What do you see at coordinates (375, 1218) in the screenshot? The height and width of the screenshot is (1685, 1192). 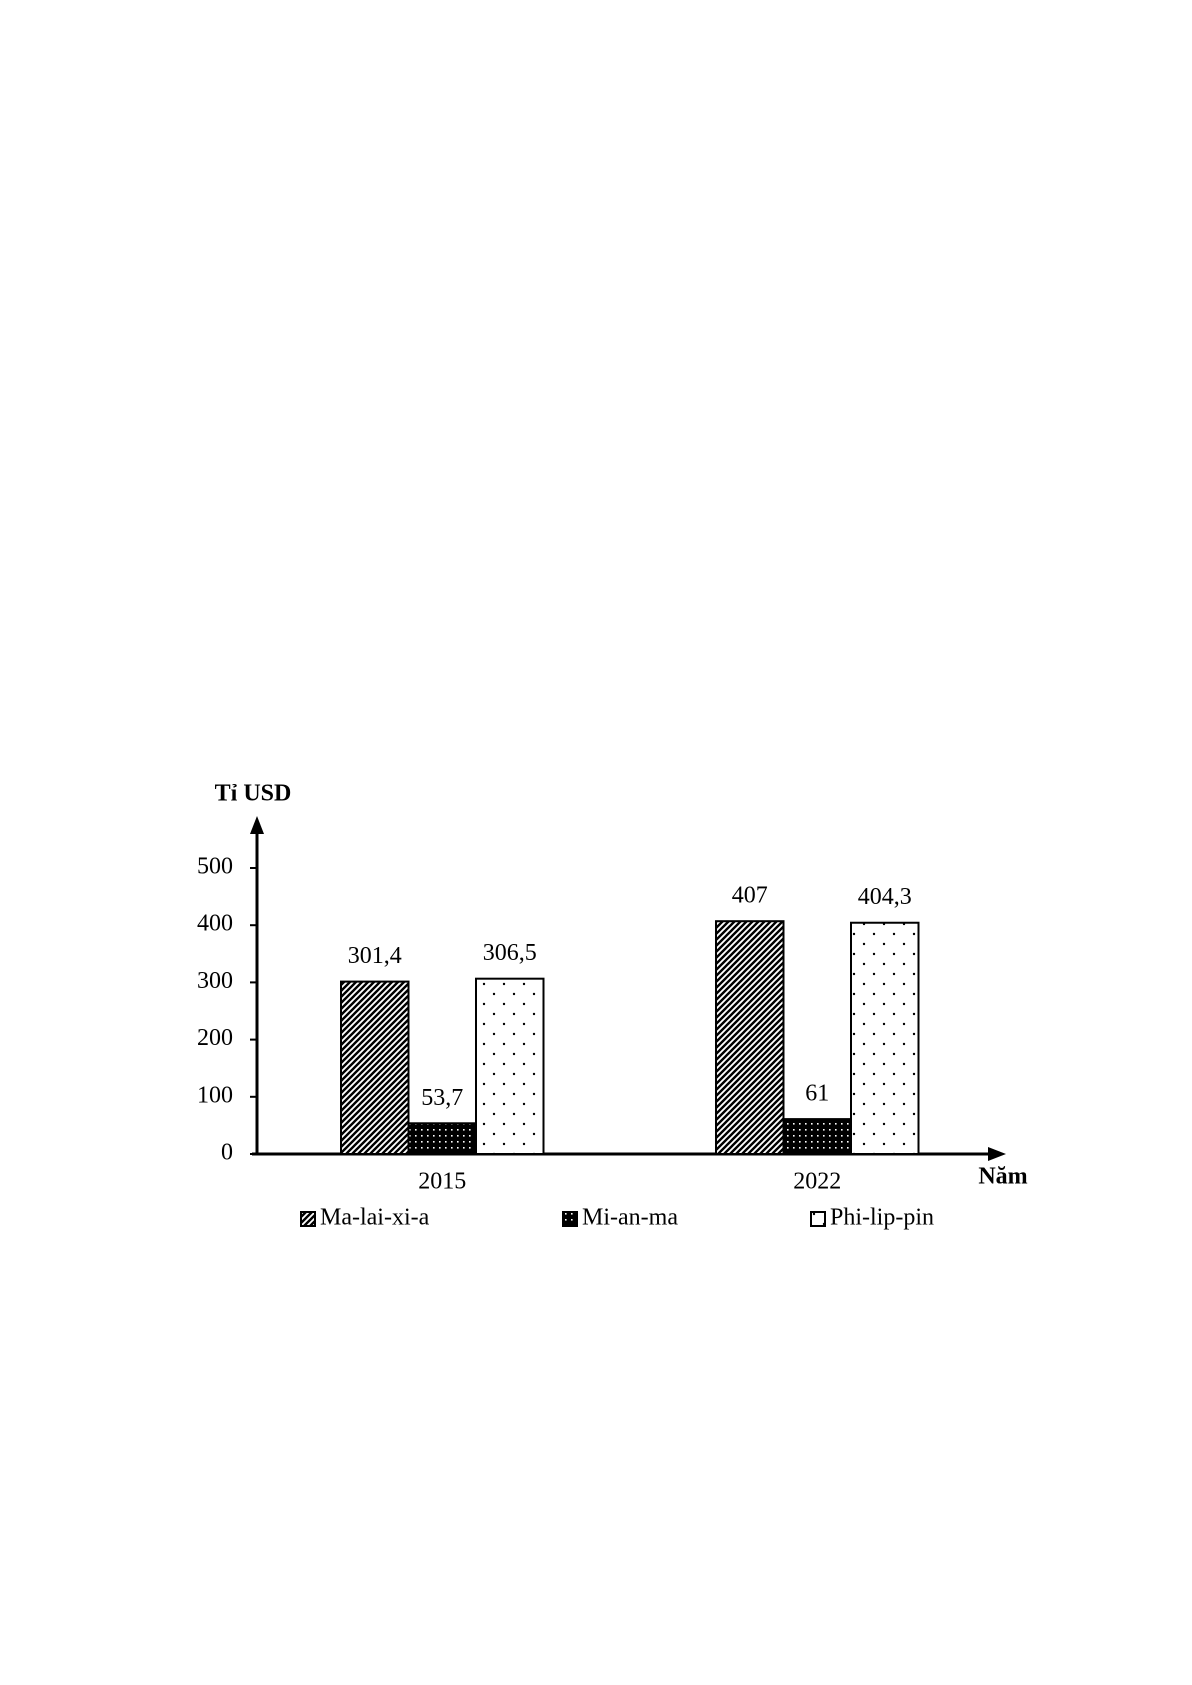 I see `legend-label: Ma-lai-xi-a` at bounding box center [375, 1218].